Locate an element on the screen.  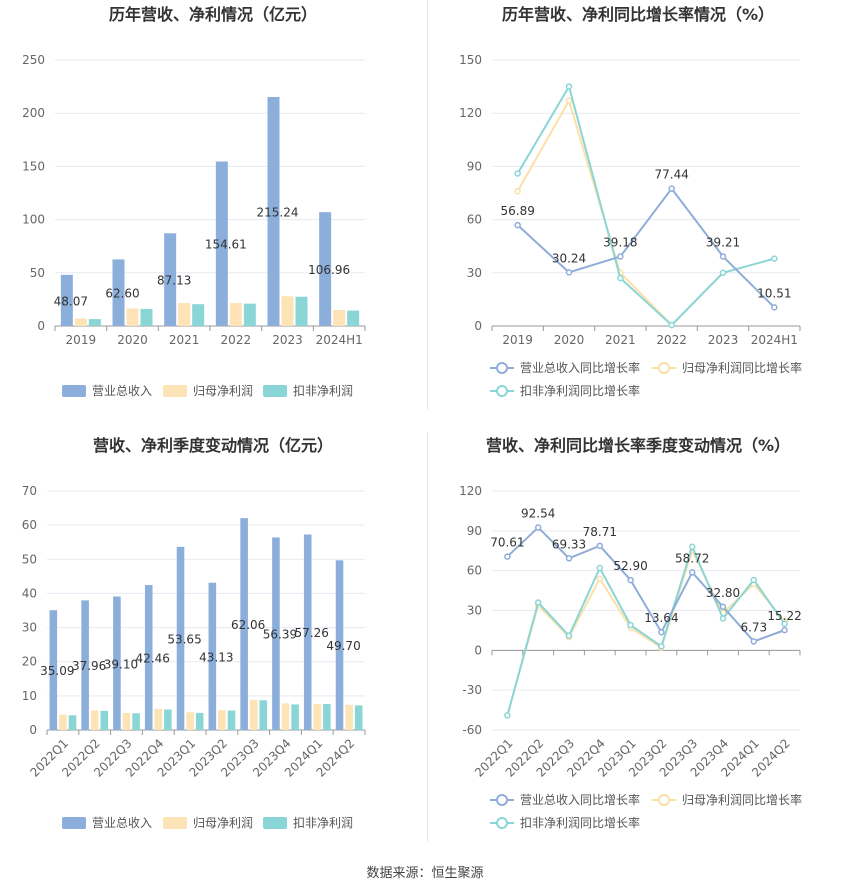
series-line-net-profit-growth is located at coordinates (620, 212).